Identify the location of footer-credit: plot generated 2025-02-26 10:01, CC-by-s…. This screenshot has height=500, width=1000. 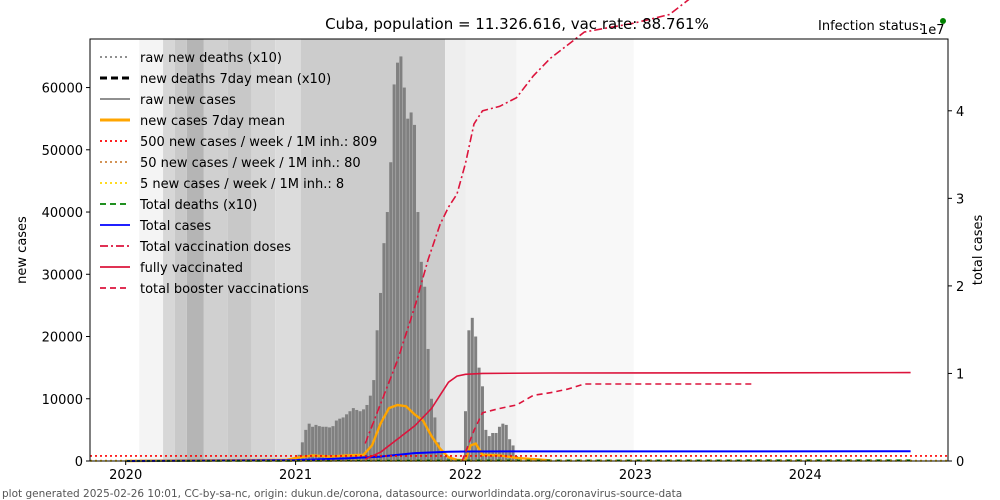
(342, 494).